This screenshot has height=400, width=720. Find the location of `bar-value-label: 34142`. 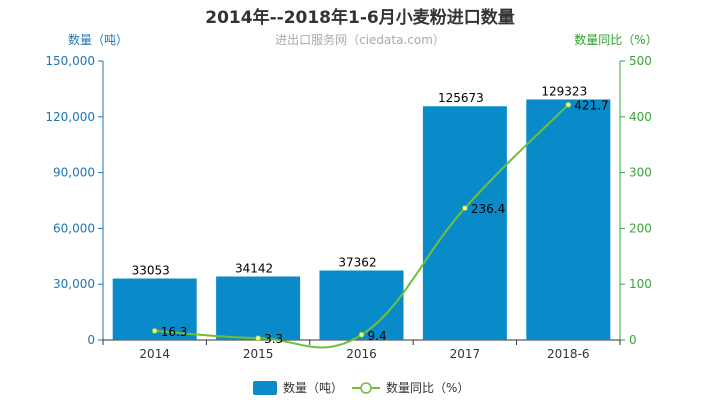

bar-value-label: 34142 is located at coordinates (254, 268).